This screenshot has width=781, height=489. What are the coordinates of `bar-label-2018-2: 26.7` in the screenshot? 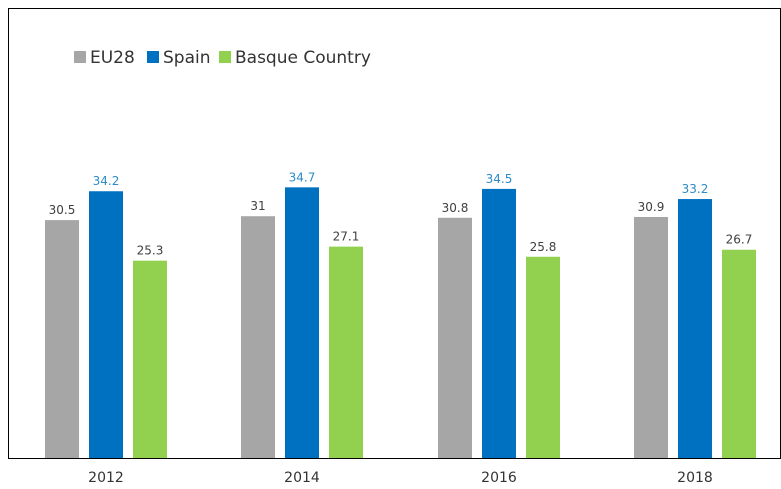 It's located at (739, 240).